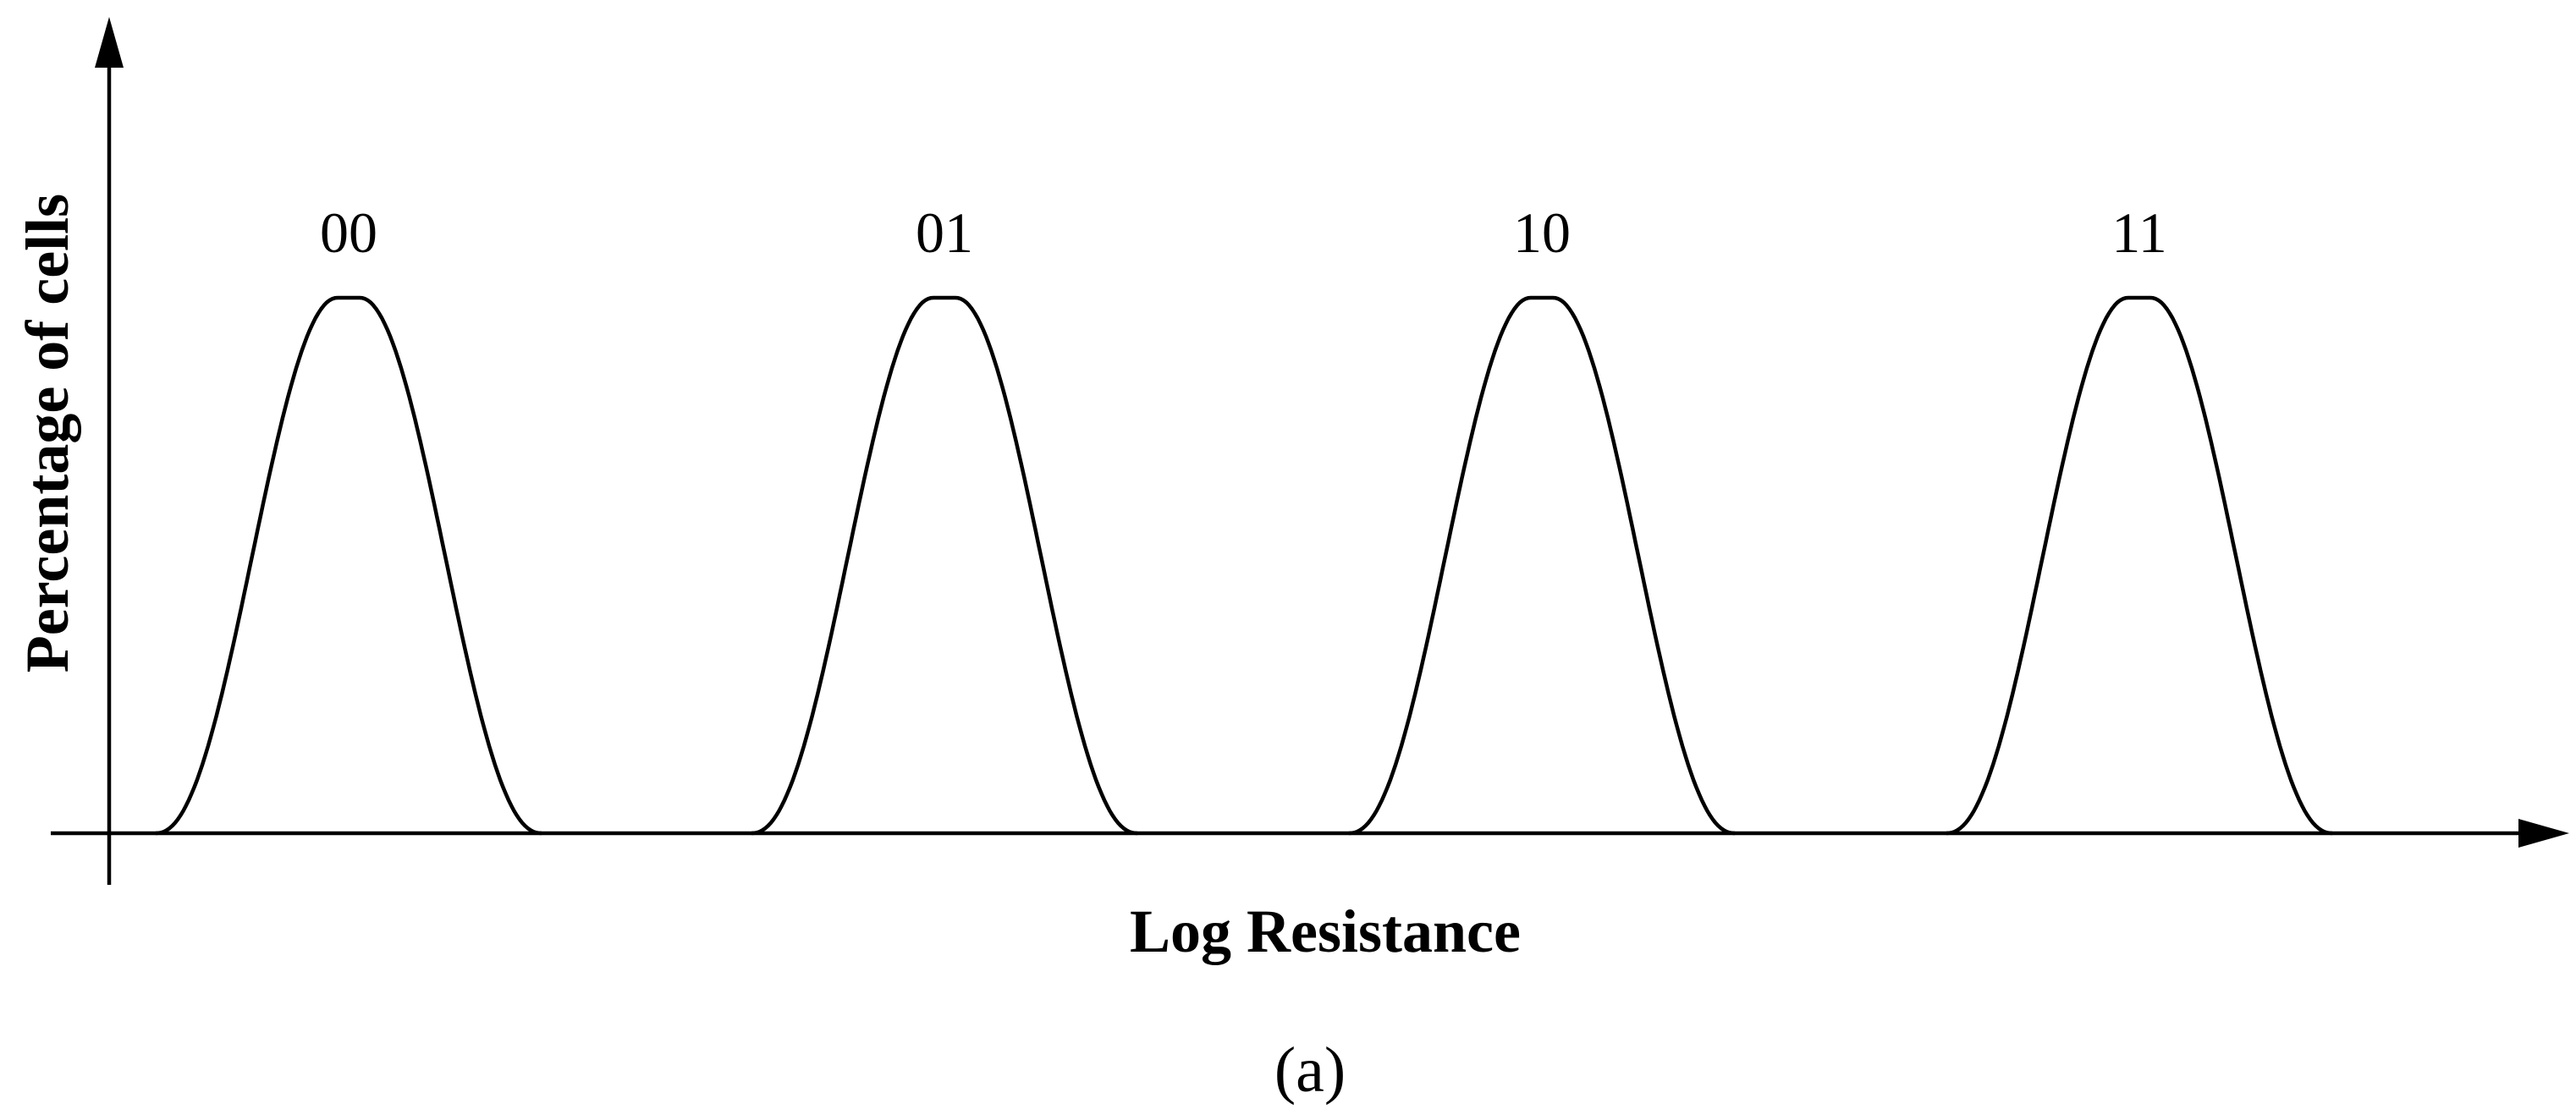  Describe the element at coordinates (944, 232) in the screenshot. I see `state-label-01: 01` at that location.